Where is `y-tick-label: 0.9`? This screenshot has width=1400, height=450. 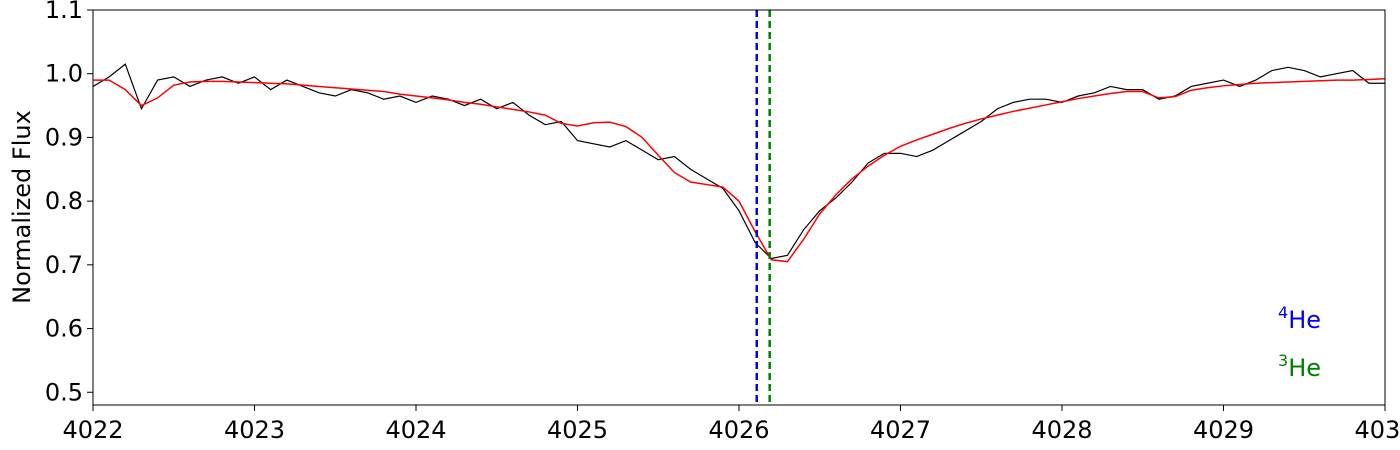
y-tick-label: 0.9 is located at coordinates (64, 137).